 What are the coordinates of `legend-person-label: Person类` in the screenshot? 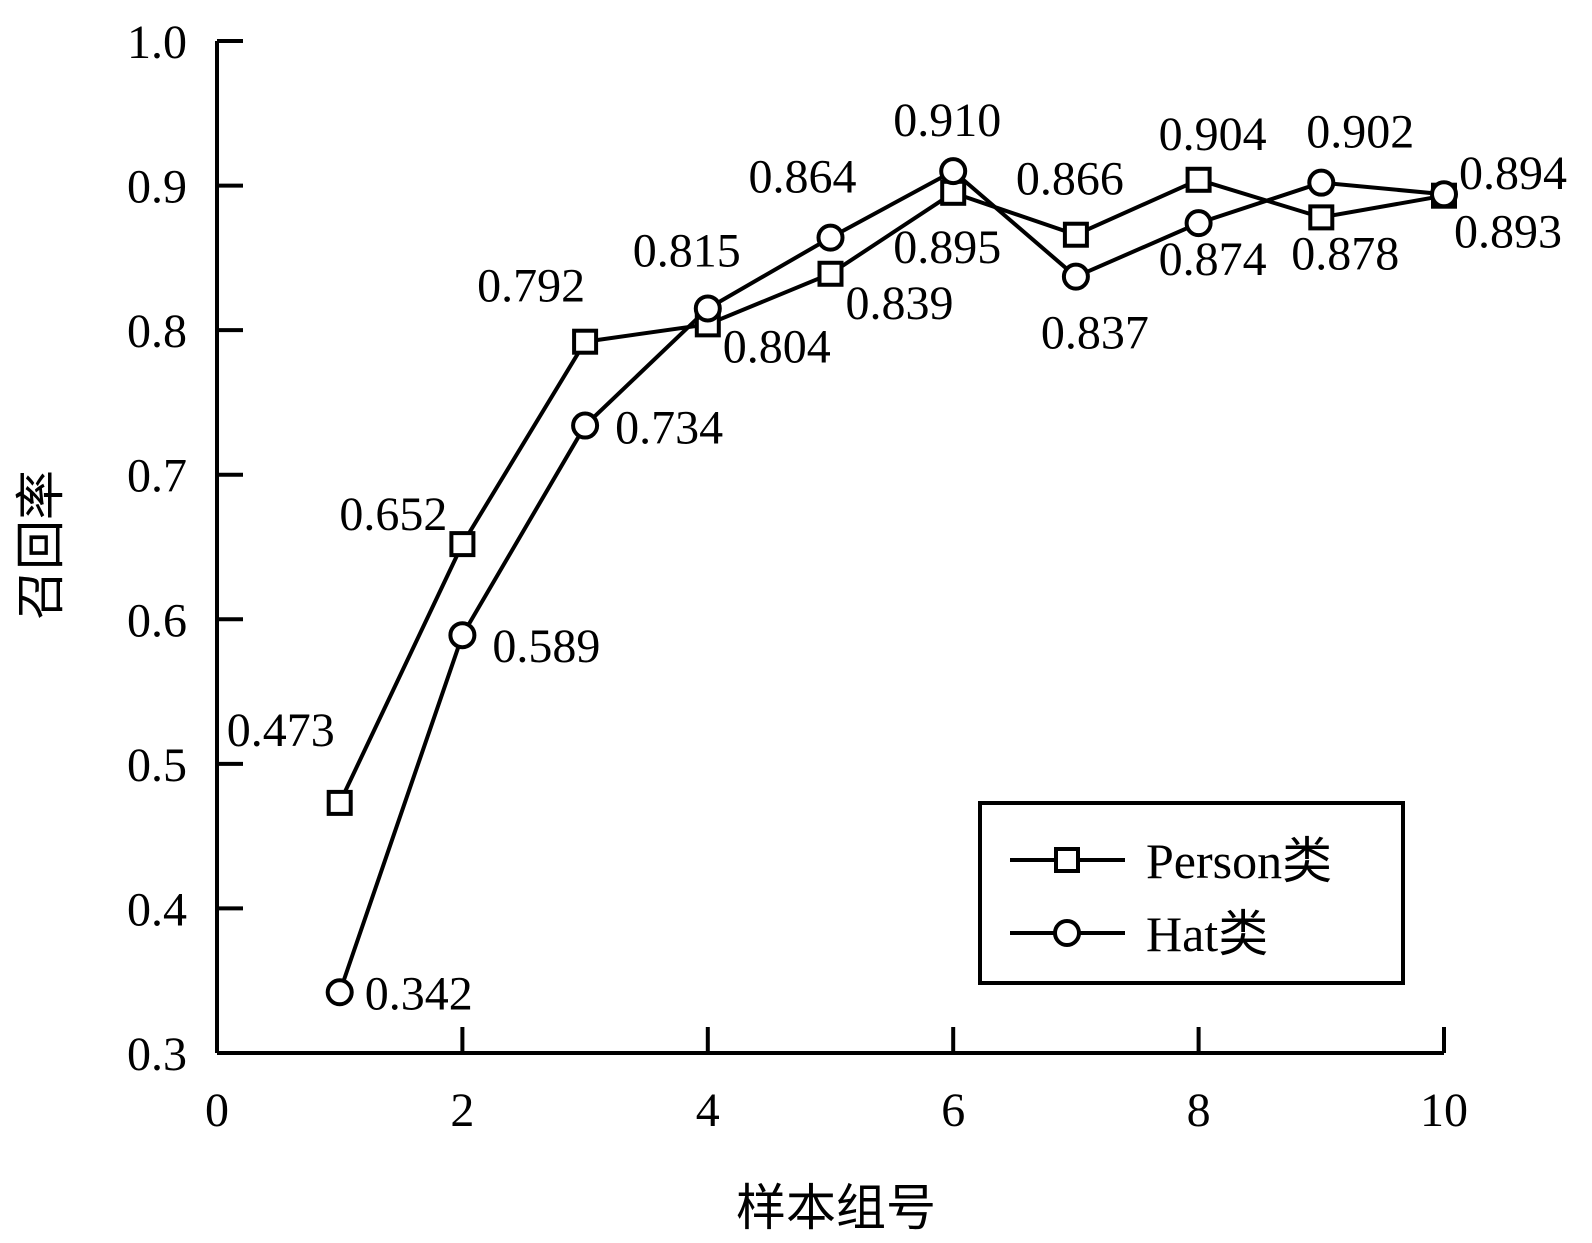 It's located at (1239, 861).